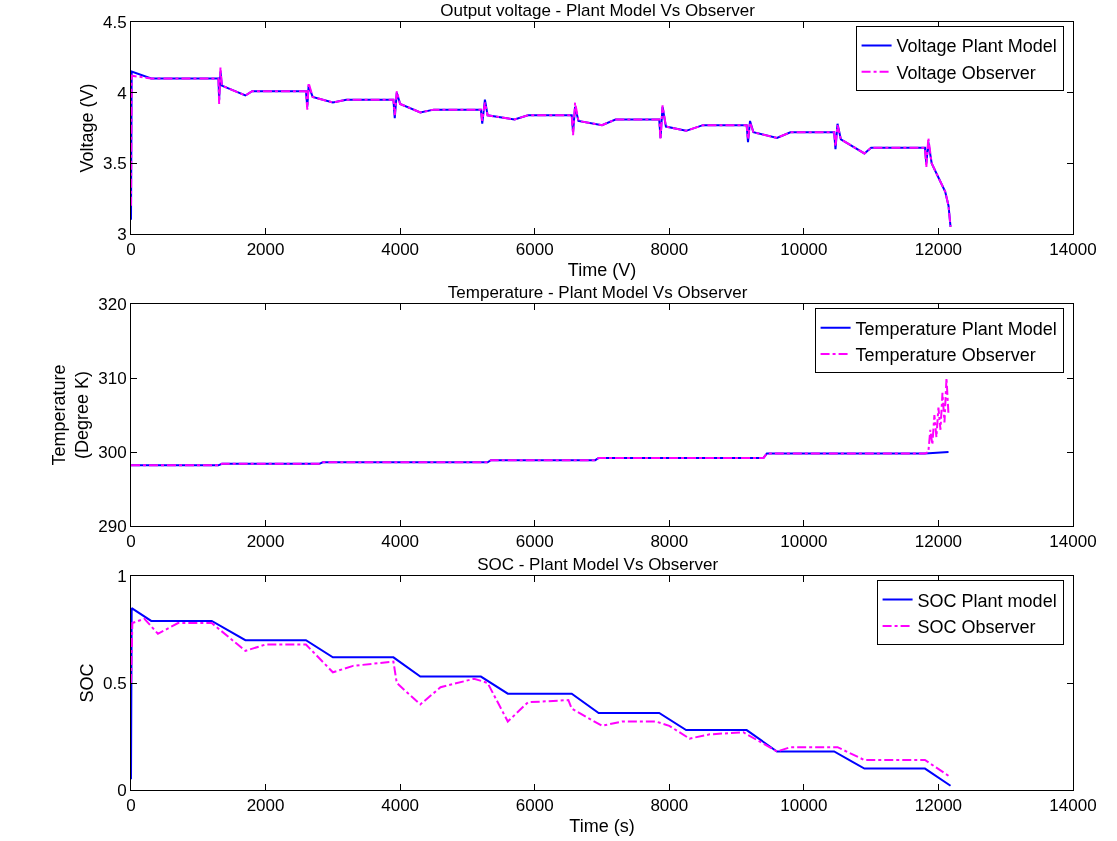  What do you see at coordinates (71, 415) in the screenshot?
I see `y-axis-title: Temperature (Degree K)` at bounding box center [71, 415].